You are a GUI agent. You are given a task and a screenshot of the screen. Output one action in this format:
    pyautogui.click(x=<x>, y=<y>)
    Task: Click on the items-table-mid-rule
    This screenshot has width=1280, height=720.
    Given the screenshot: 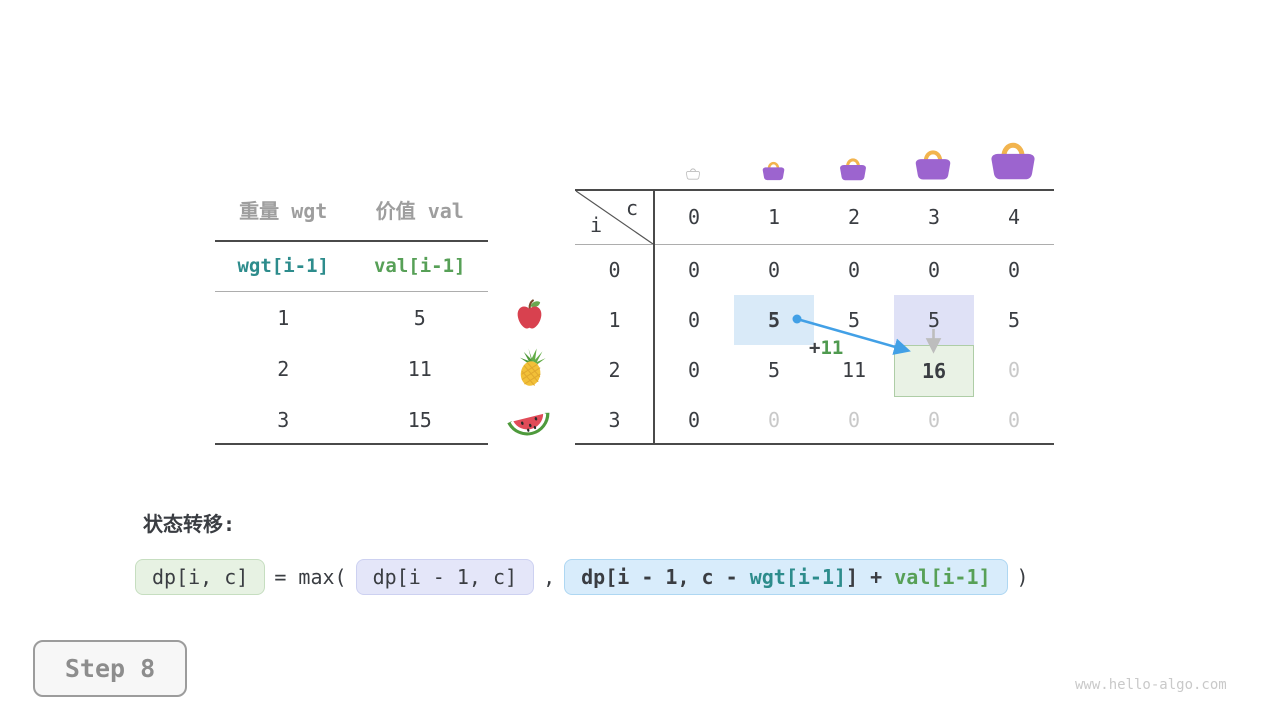 What is the action you would take?
    pyautogui.click(x=351, y=291)
    